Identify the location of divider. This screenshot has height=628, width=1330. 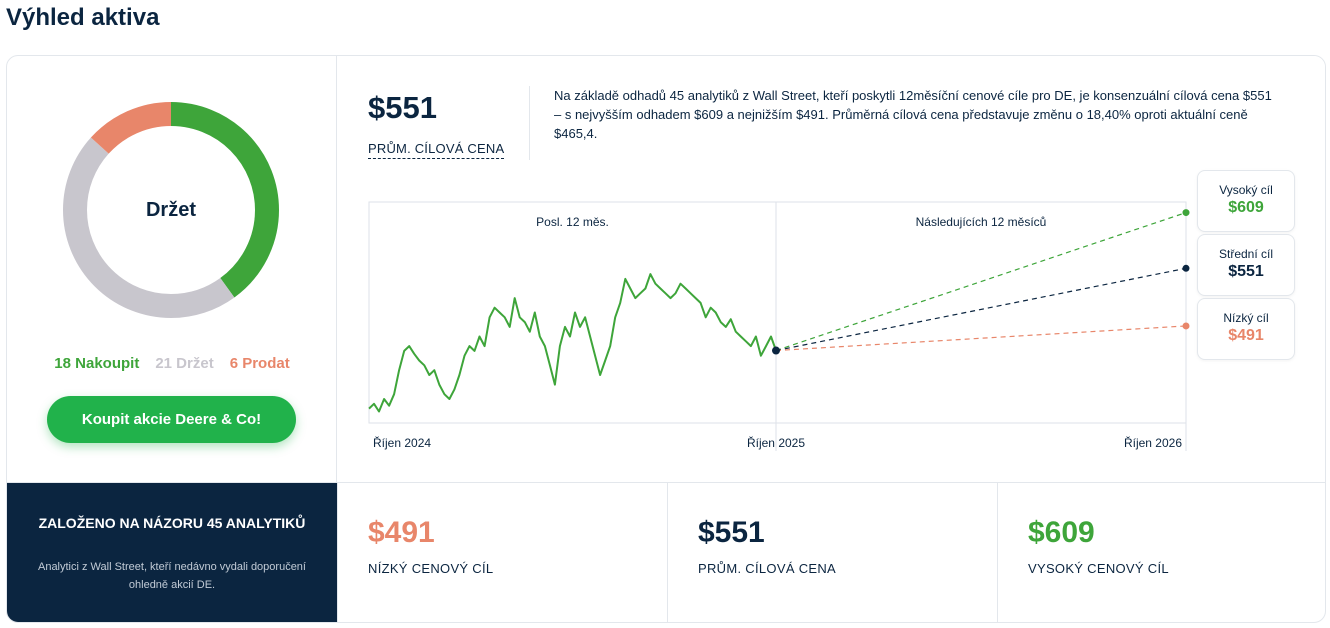
(529, 123).